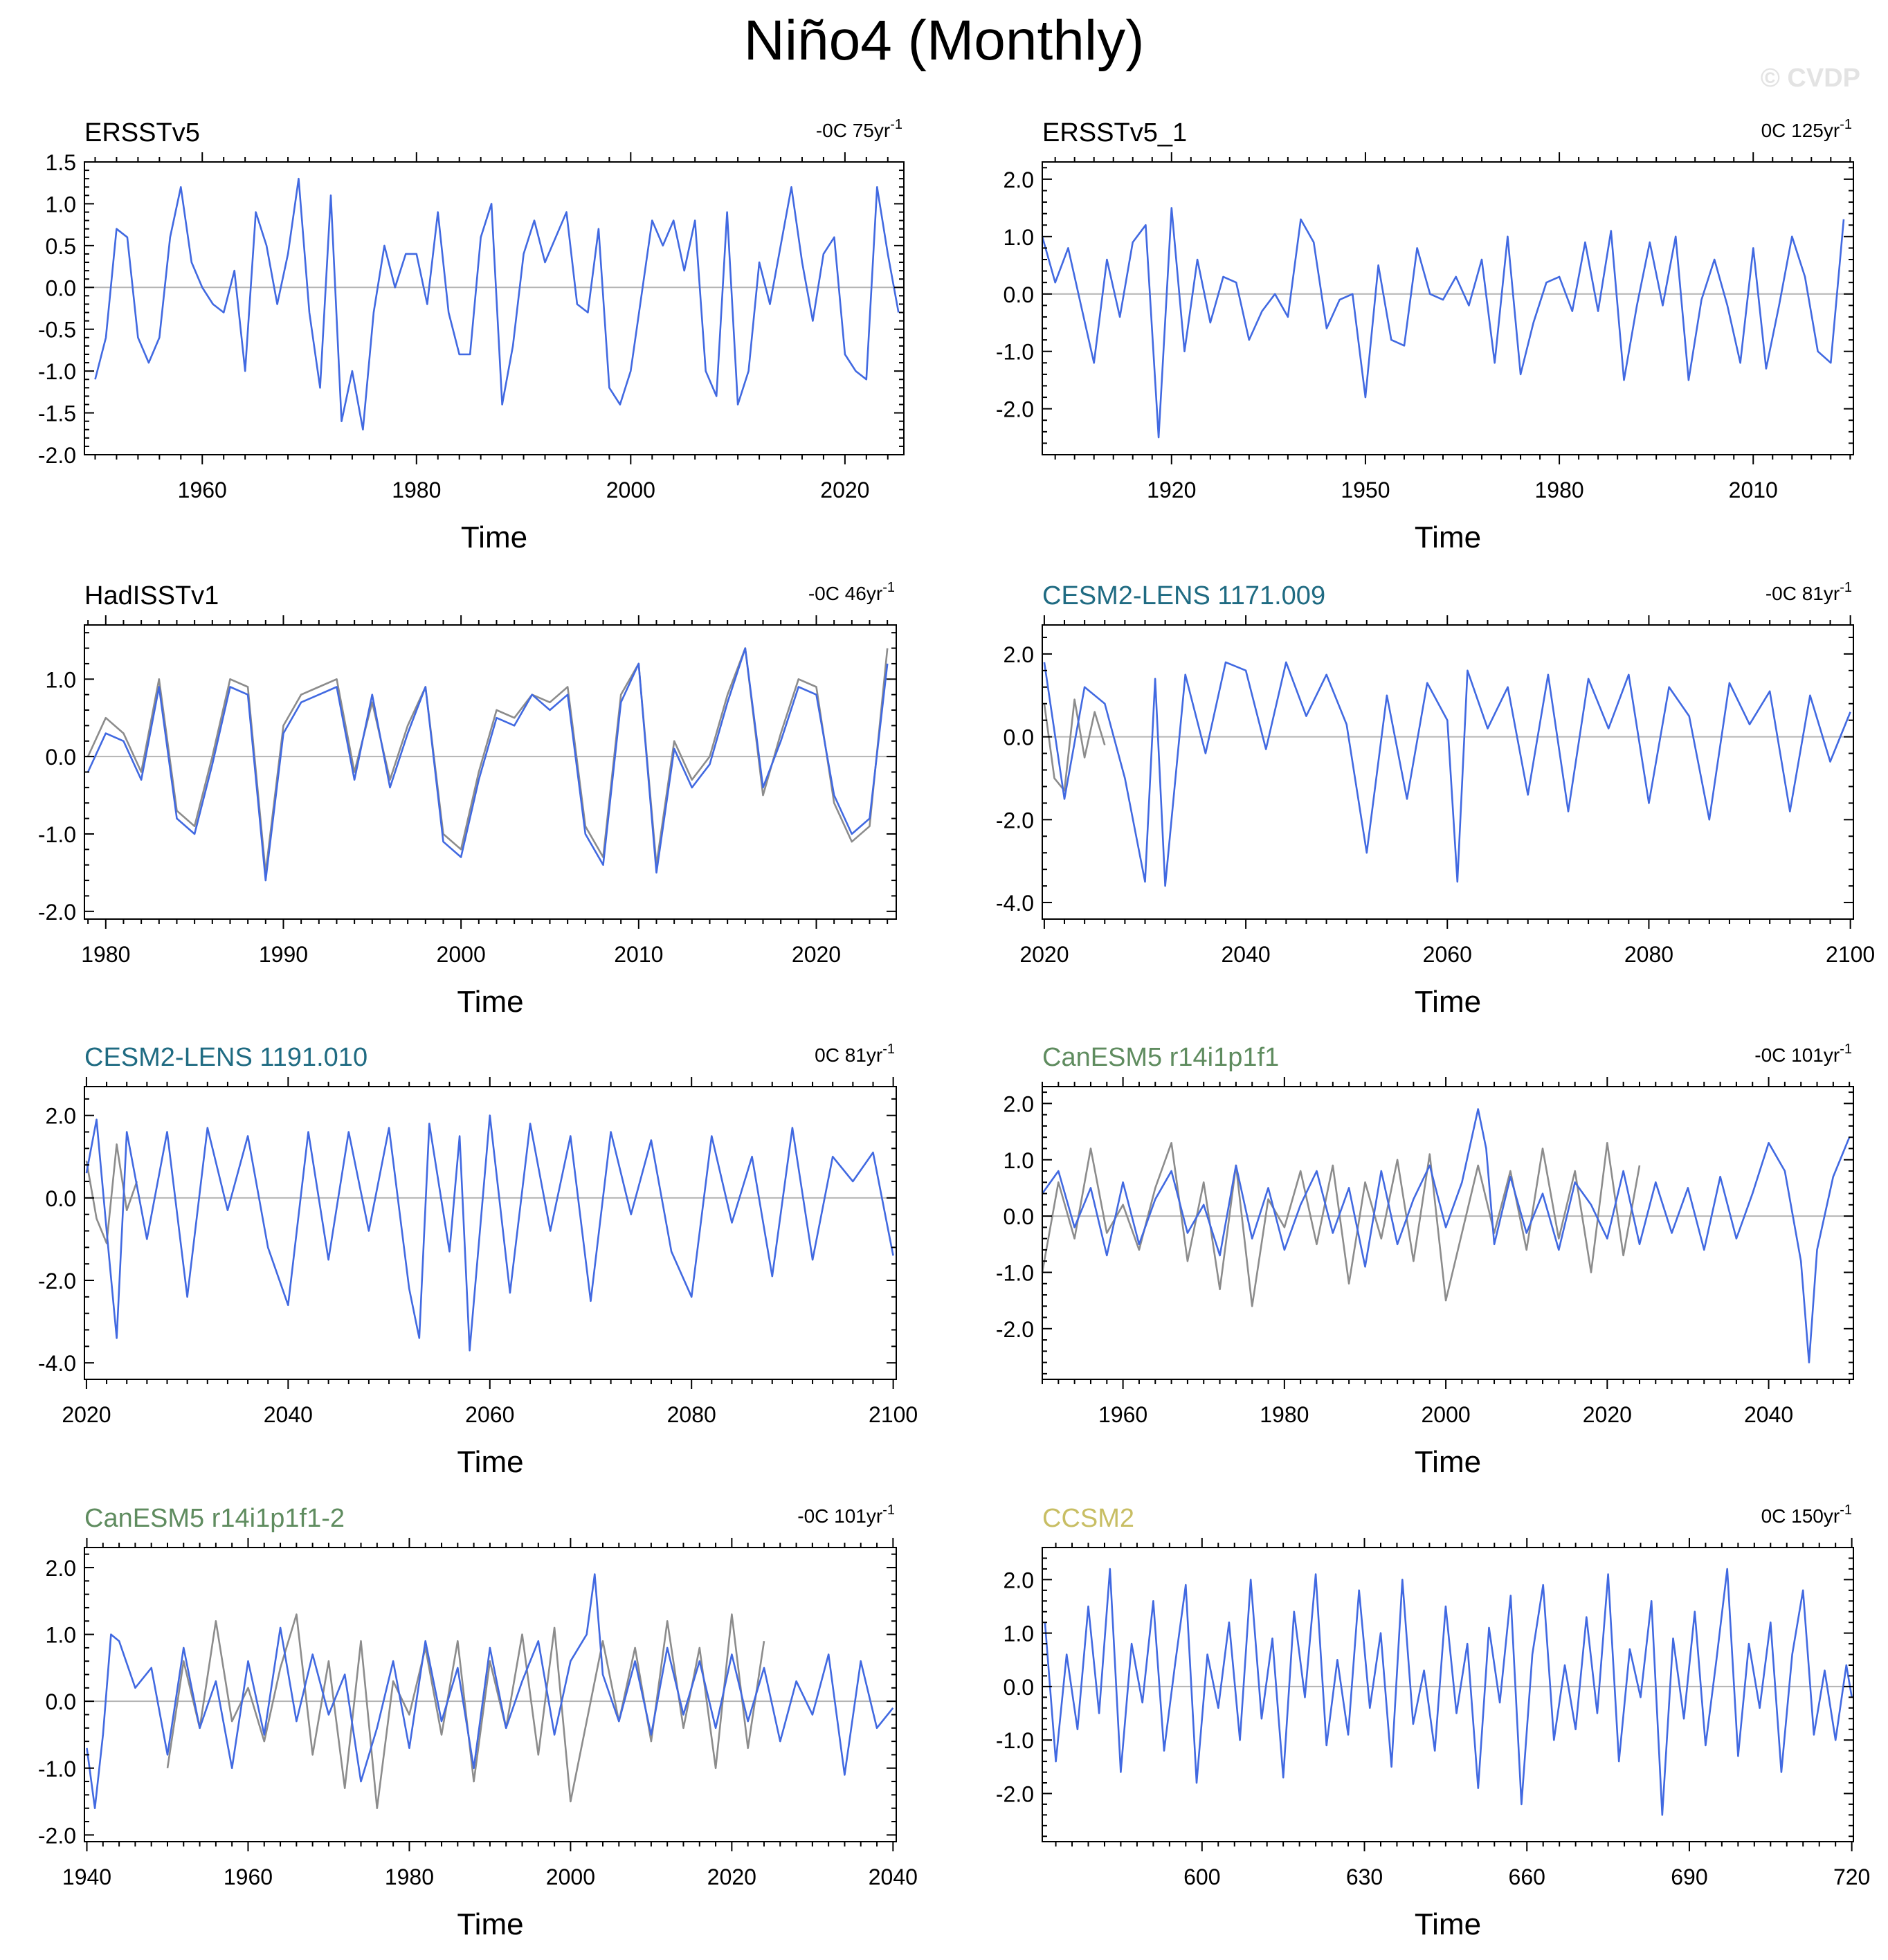 The image size is (1888, 1960). Describe the element at coordinates (1806, 129) in the screenshot. I see `trend-annotation: 0C 125yr-1` at that location.